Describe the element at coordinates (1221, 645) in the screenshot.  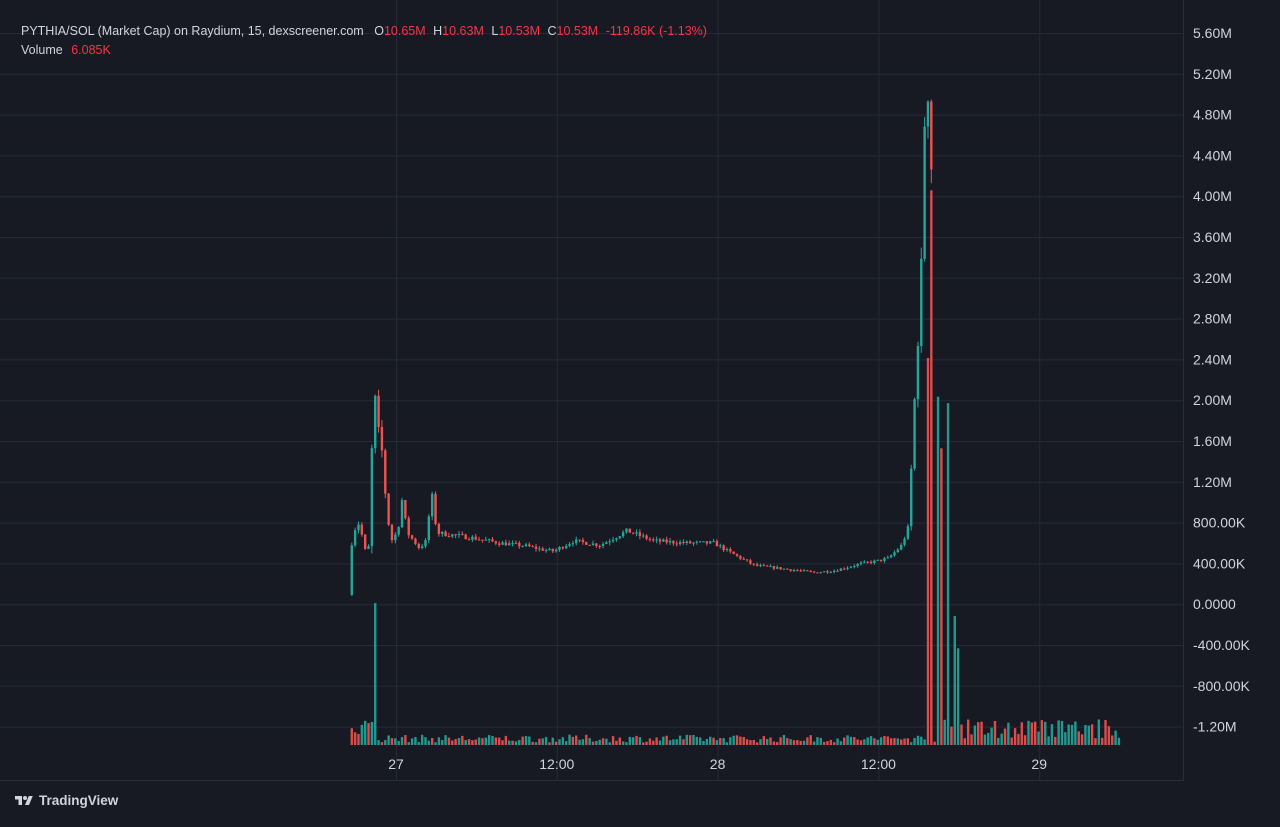
I see `price-tick-label: -400.00K` at that location.